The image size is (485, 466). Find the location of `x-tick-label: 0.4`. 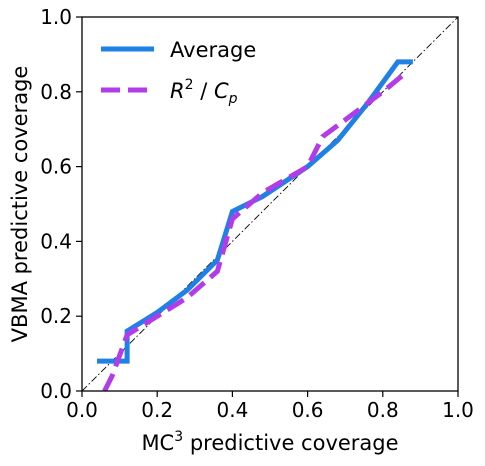

x-tick-label: 0.4 is located at coordinates (232, 410).